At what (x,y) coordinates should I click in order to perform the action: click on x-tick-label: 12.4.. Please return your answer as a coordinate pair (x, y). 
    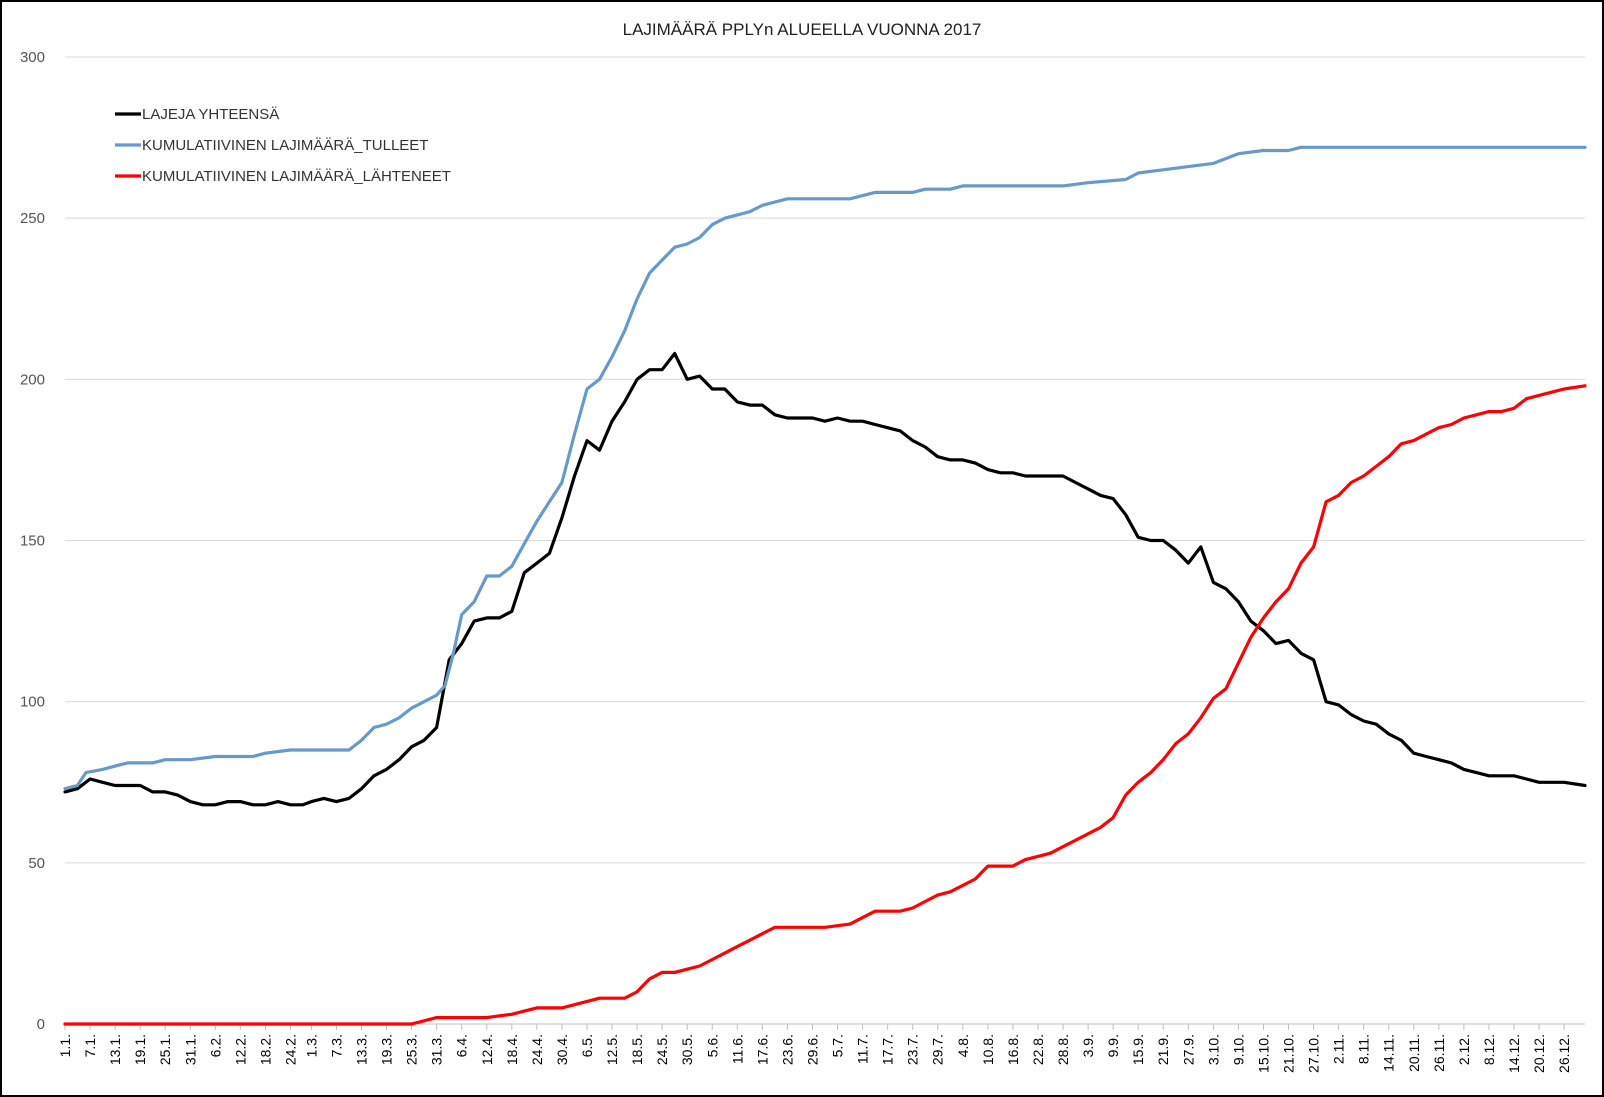
    Looking at the image, I should click on (487, 1049).